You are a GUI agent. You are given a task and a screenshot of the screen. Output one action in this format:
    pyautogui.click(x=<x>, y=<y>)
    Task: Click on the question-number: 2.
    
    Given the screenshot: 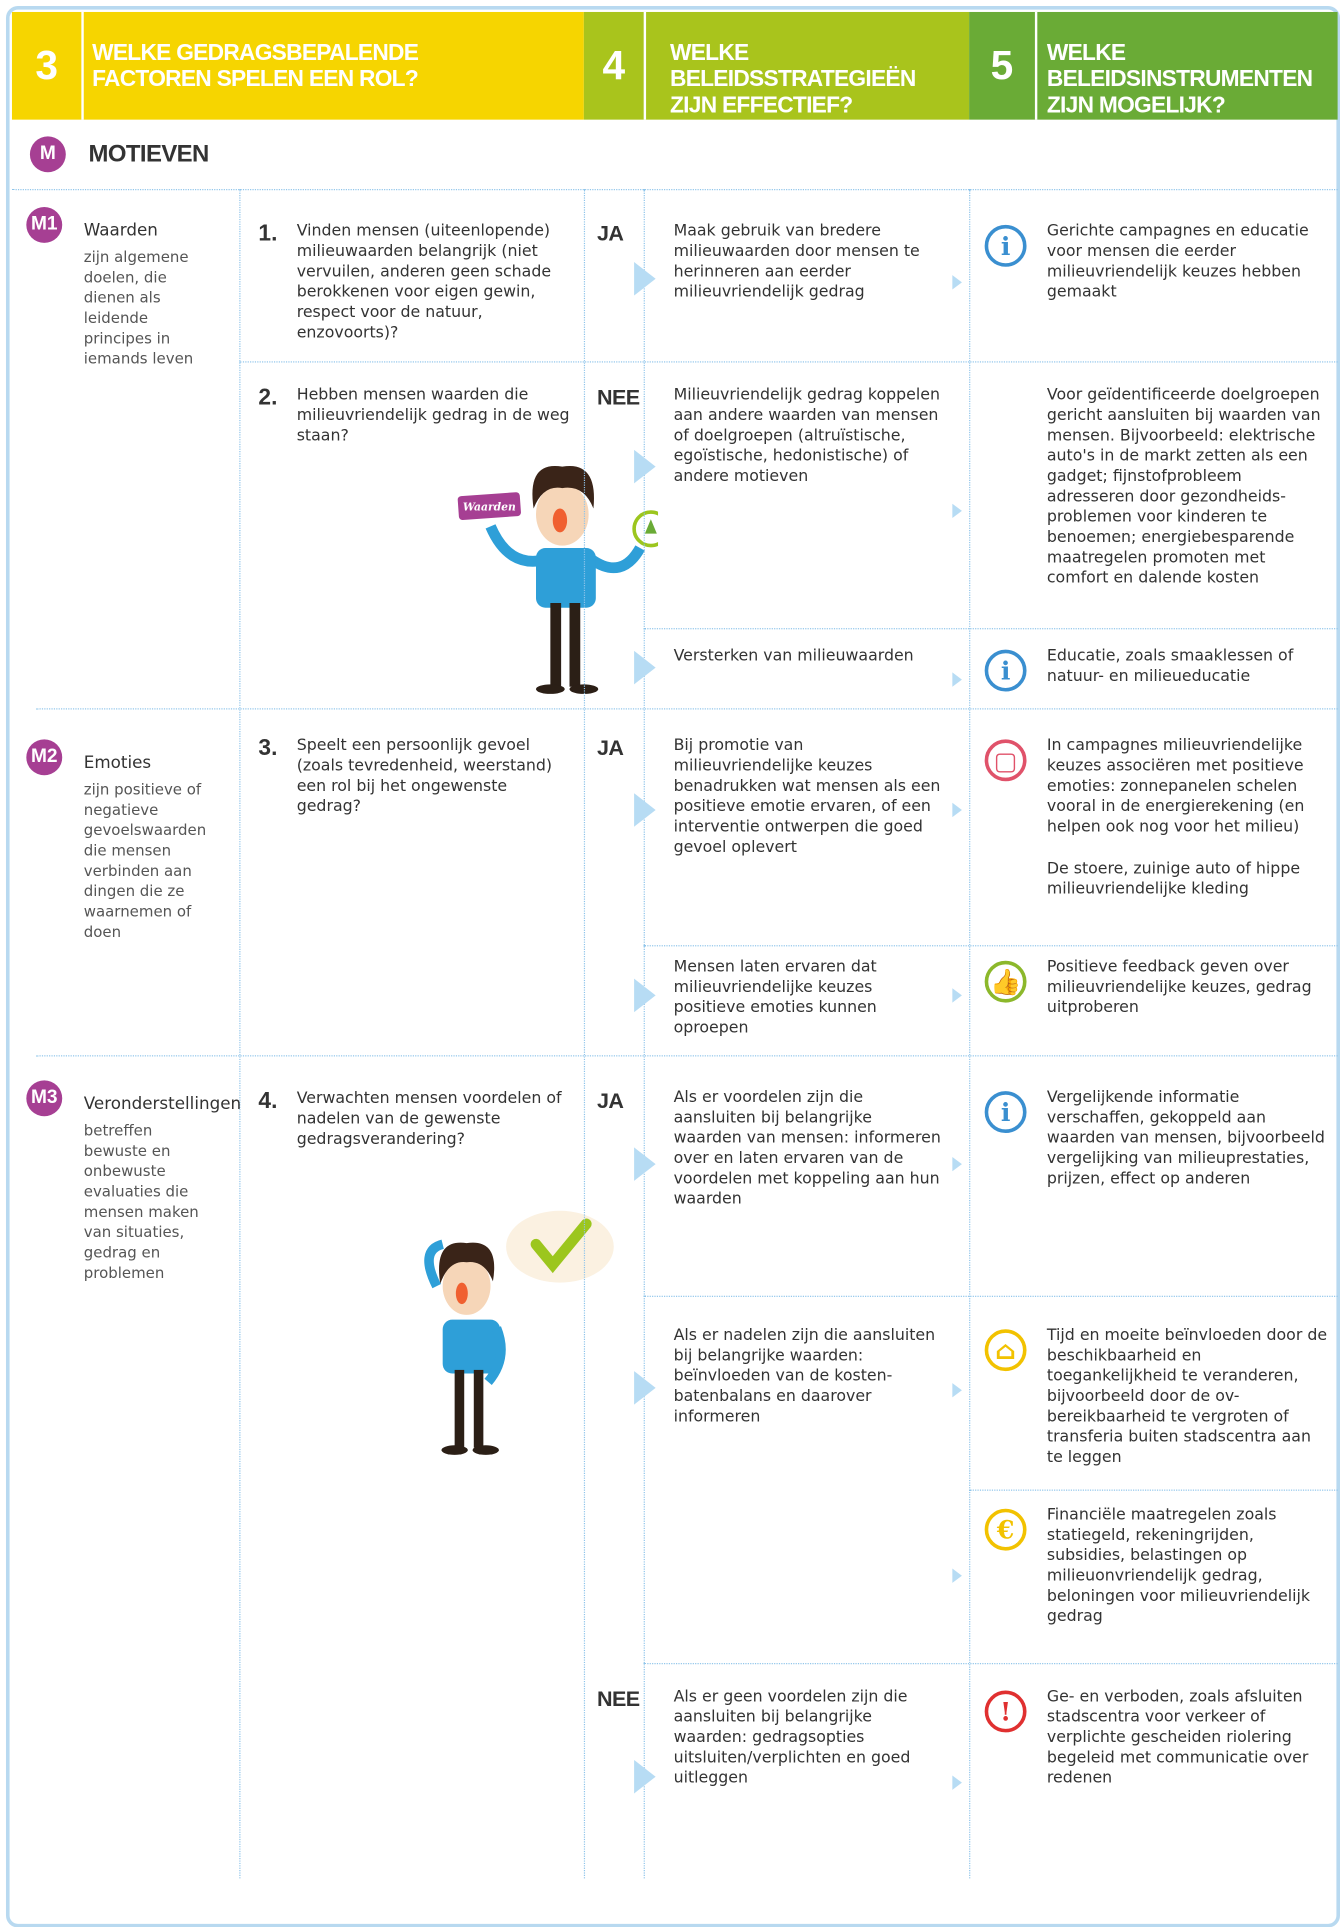 What is the action you would take?
    pyautogui.click(x=268, y=398)
    